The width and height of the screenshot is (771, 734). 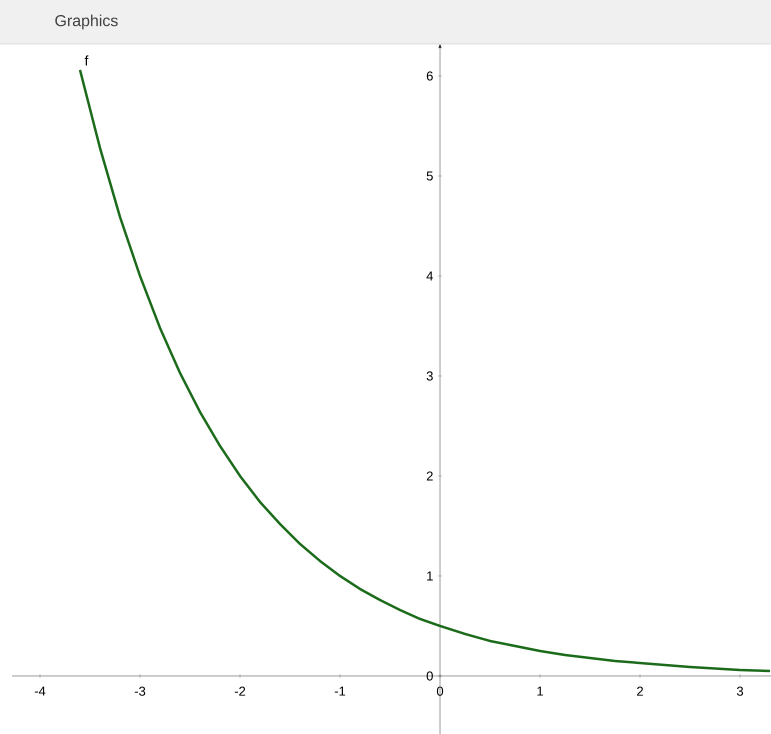 What do you see at coordinates (429, 276) in the screenshot?
I see `y-tick-label: 4` at bounding box center [429, 276].